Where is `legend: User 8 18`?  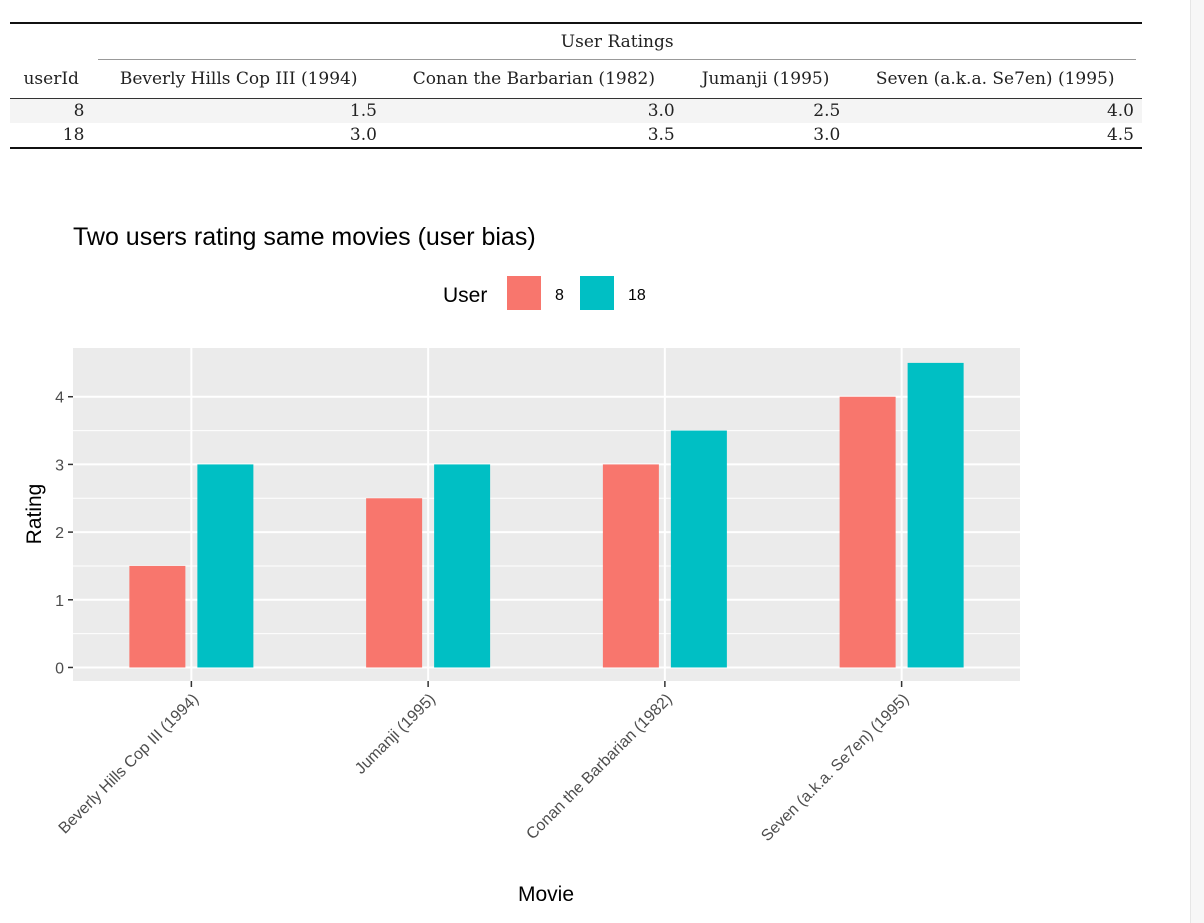 legend: User 8 18 is located at coordinates (544, 293).